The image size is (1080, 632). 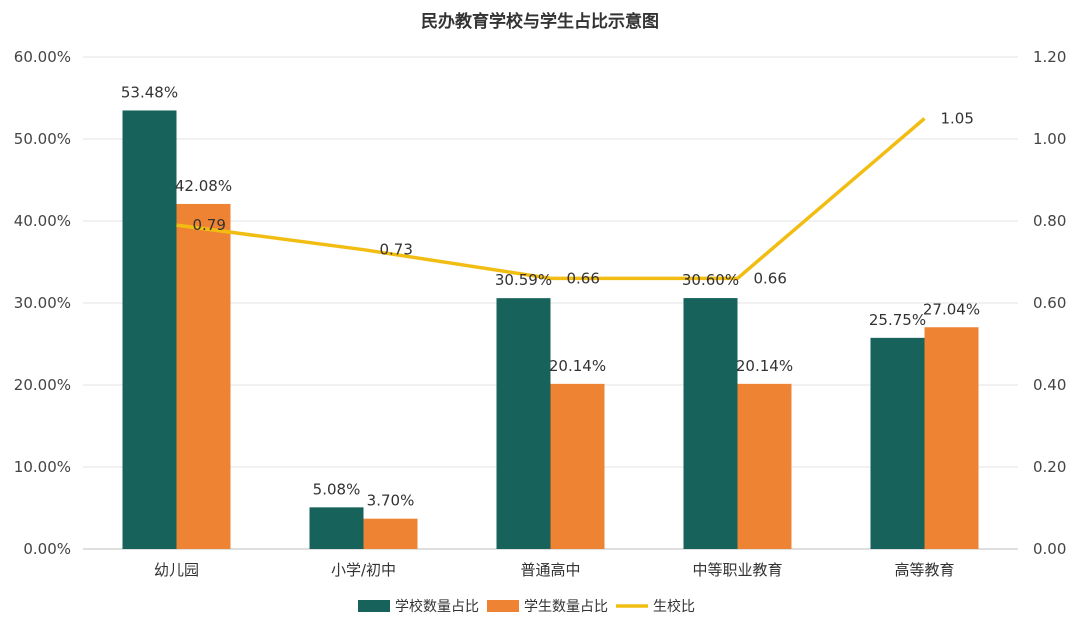 What do you see at coordinates (391, 501) in the screenshot?
I see `bar-data-label: 3.70%` at bounding box center [391, 501].